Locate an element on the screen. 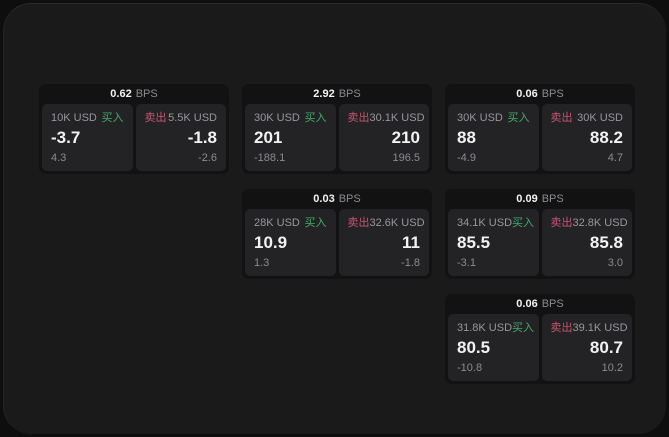 The height and width of the screenshot is (437, 669). buy-panel: 34.1K USD 买入 85.5 -3.1 is located at coordinates (493, 242).